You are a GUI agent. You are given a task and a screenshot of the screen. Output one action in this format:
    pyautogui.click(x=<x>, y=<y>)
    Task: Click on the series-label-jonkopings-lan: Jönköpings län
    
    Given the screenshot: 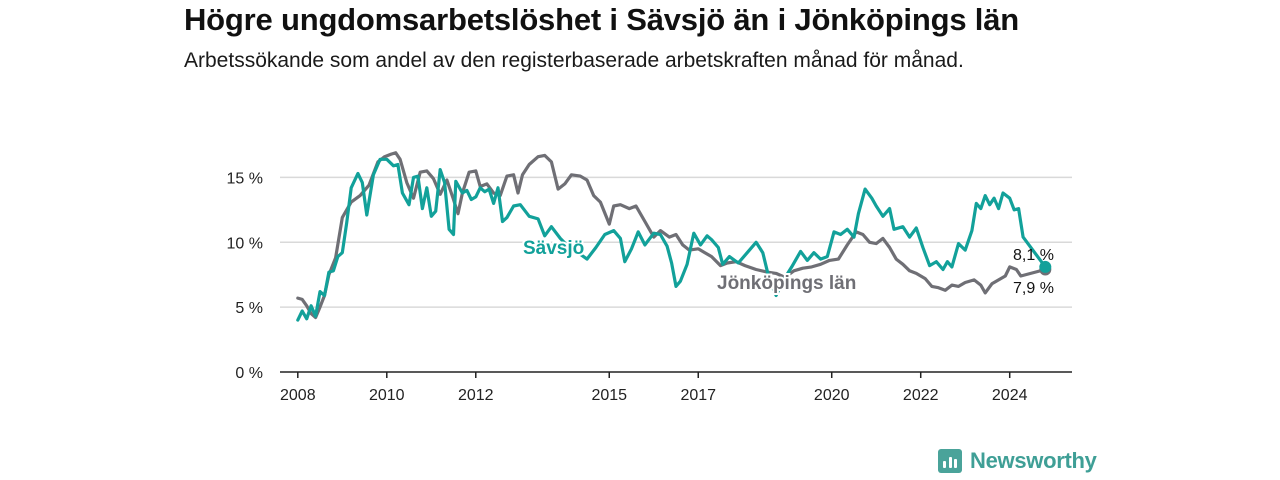 What is the action you would take?
    pyautogui.click(x=786, y=283)
    